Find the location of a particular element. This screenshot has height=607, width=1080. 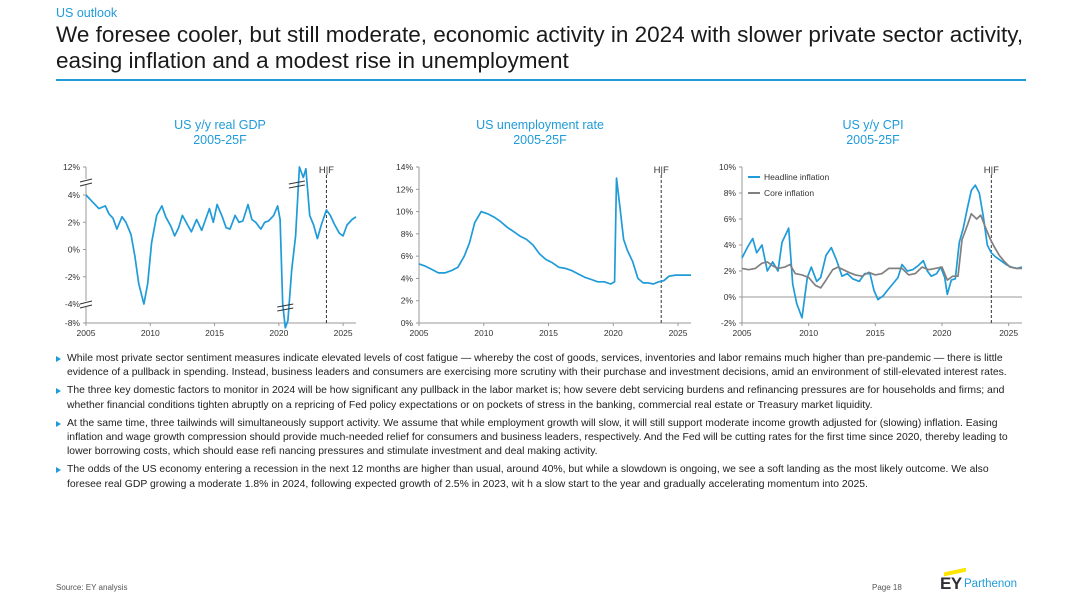

legend-label: Core inflation is located at coordinates (789, 193).